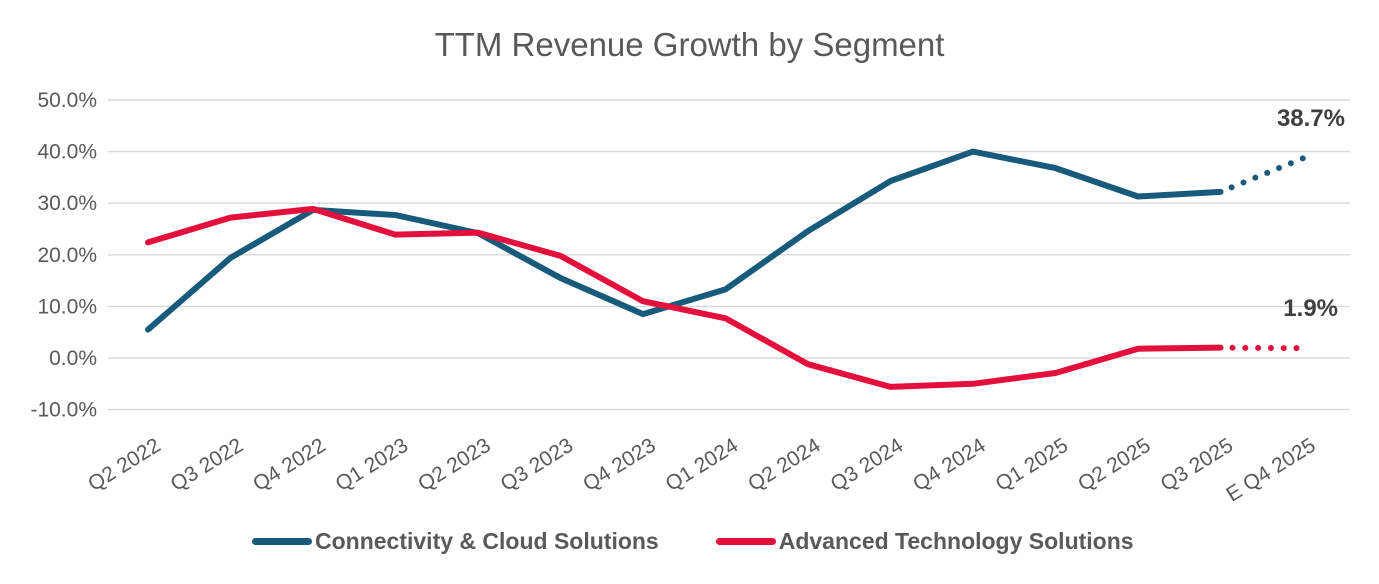 The height and width of the screenshot is (584, 1379). I want to click on series-forecast-dotted-connectivity, so click(1267, 173).